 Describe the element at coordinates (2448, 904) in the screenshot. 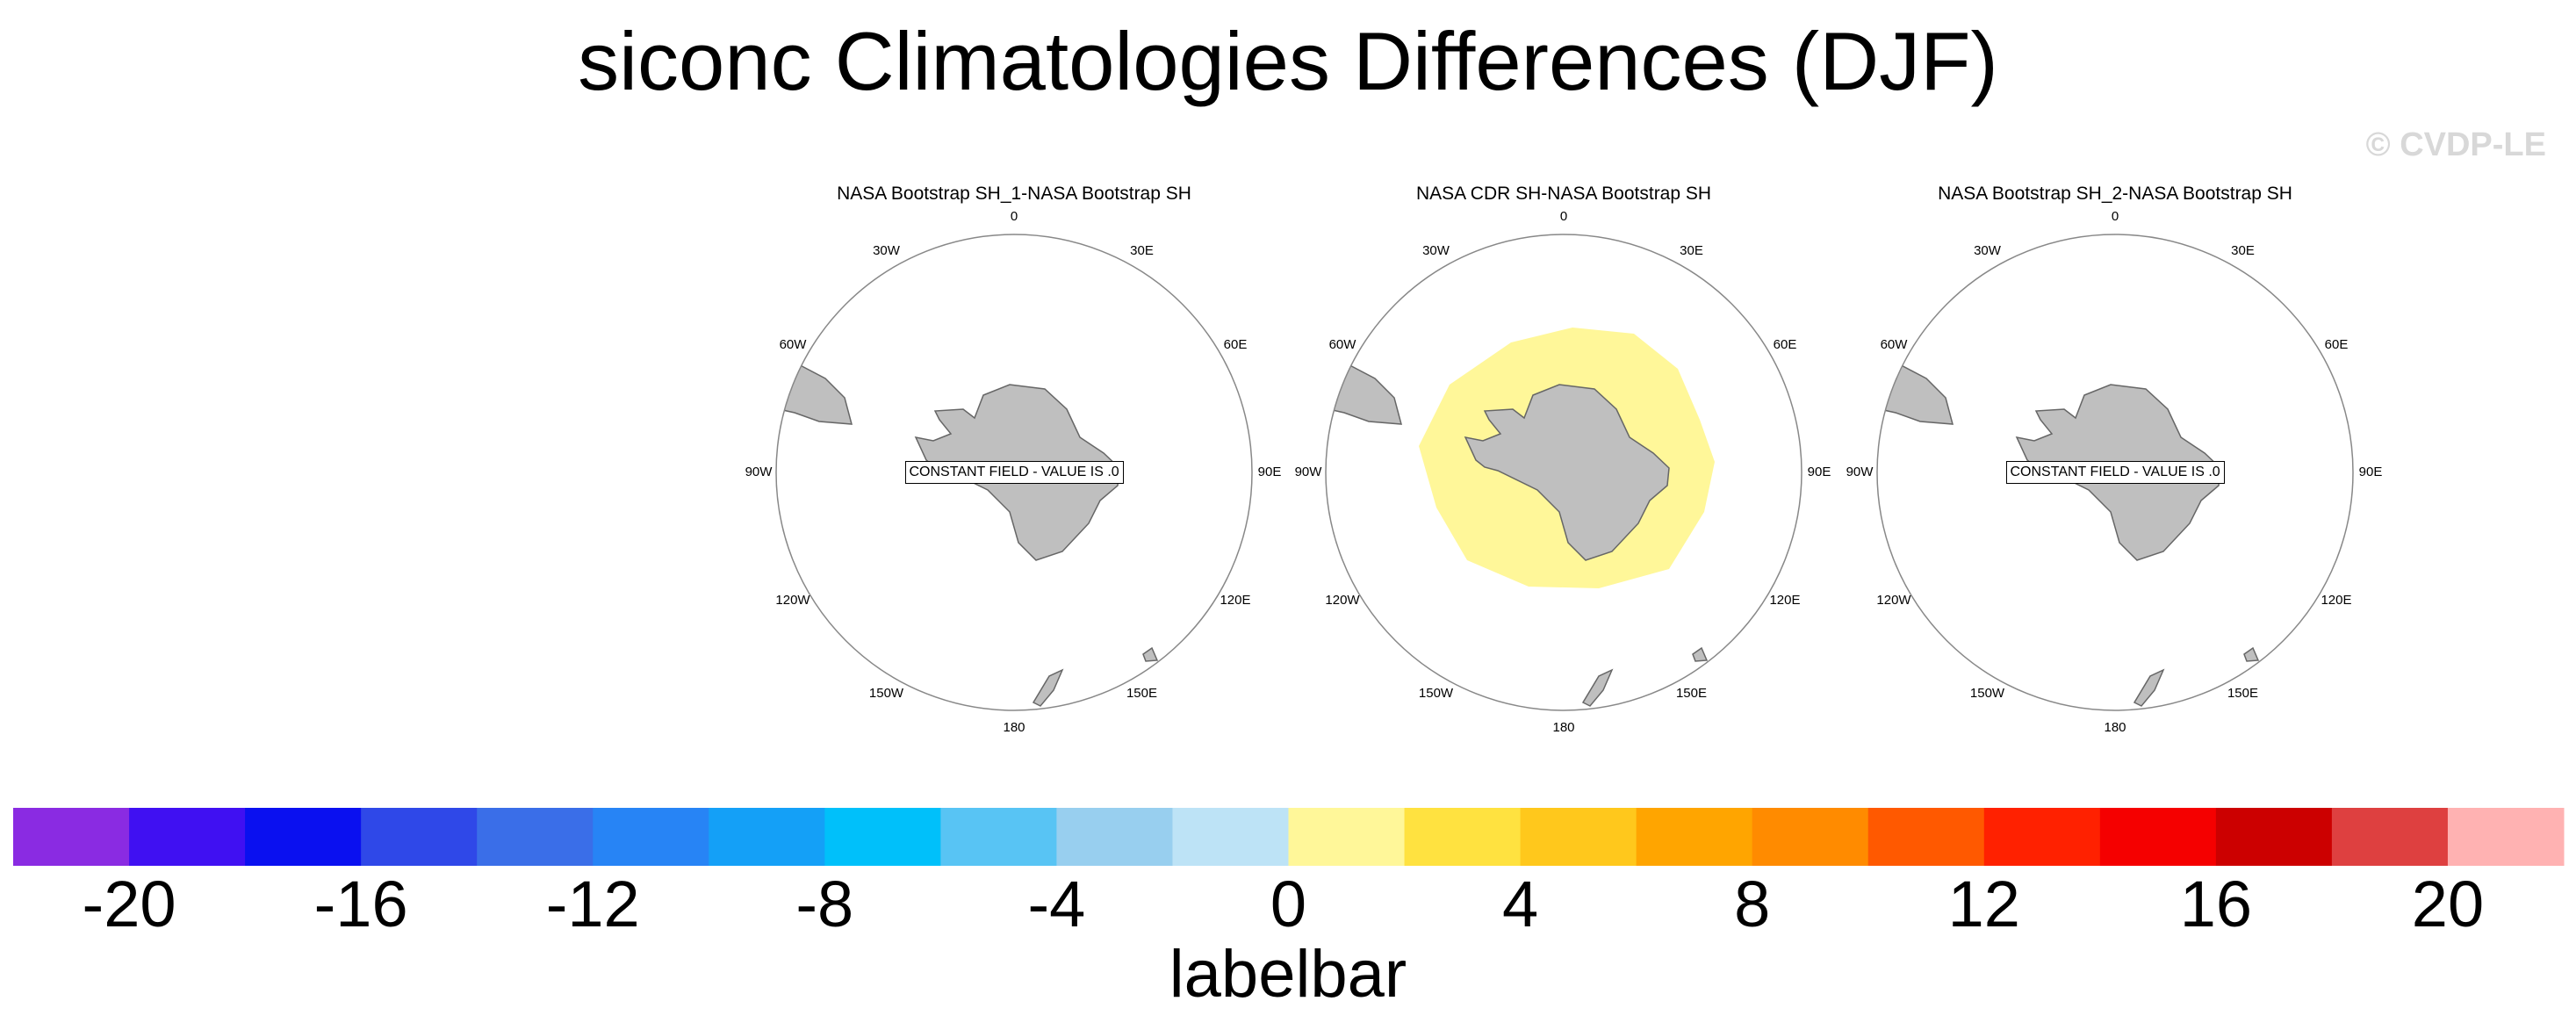

I see `labelbar-tick-label: 20` at that location.